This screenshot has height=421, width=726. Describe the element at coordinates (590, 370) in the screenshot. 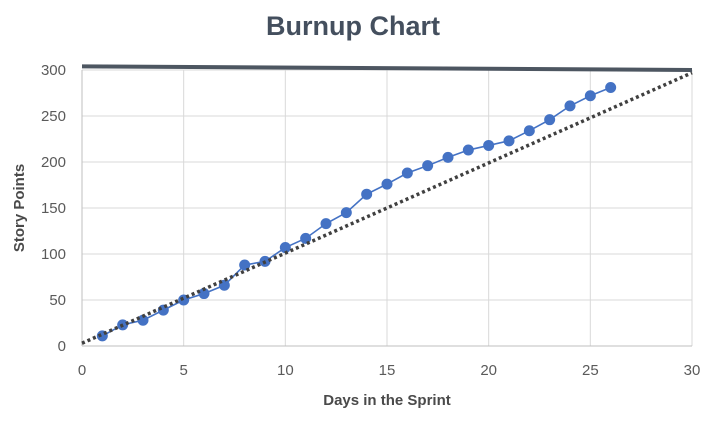

I see `x-tick-label: 25` at that location.